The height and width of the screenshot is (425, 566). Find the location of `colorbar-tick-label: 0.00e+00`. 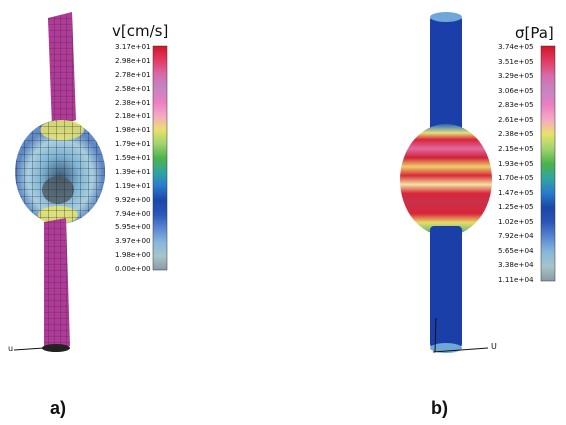

colorbar-tick-label: 0.00e+00 is located at coordinates (133, 268).